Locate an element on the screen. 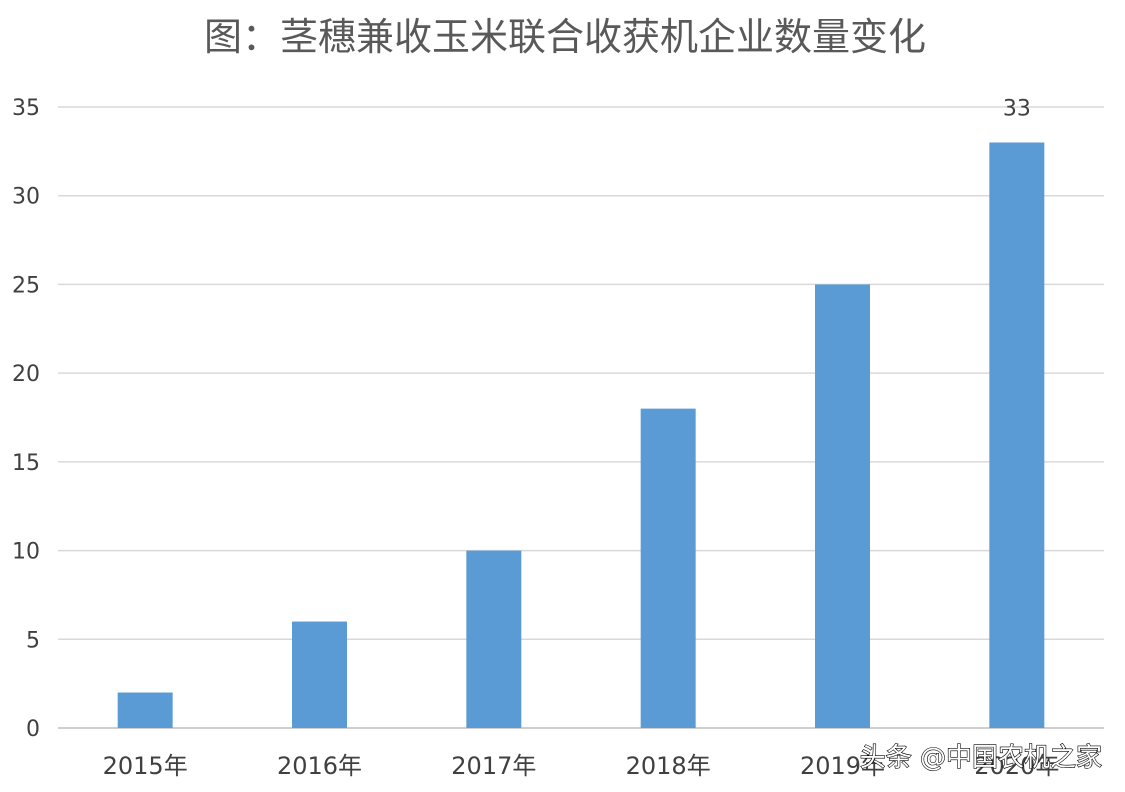 Image resolution: width=1125 pixels, height=792 pixels. y-tick-label: 30 is located at coordinates (26, 197).